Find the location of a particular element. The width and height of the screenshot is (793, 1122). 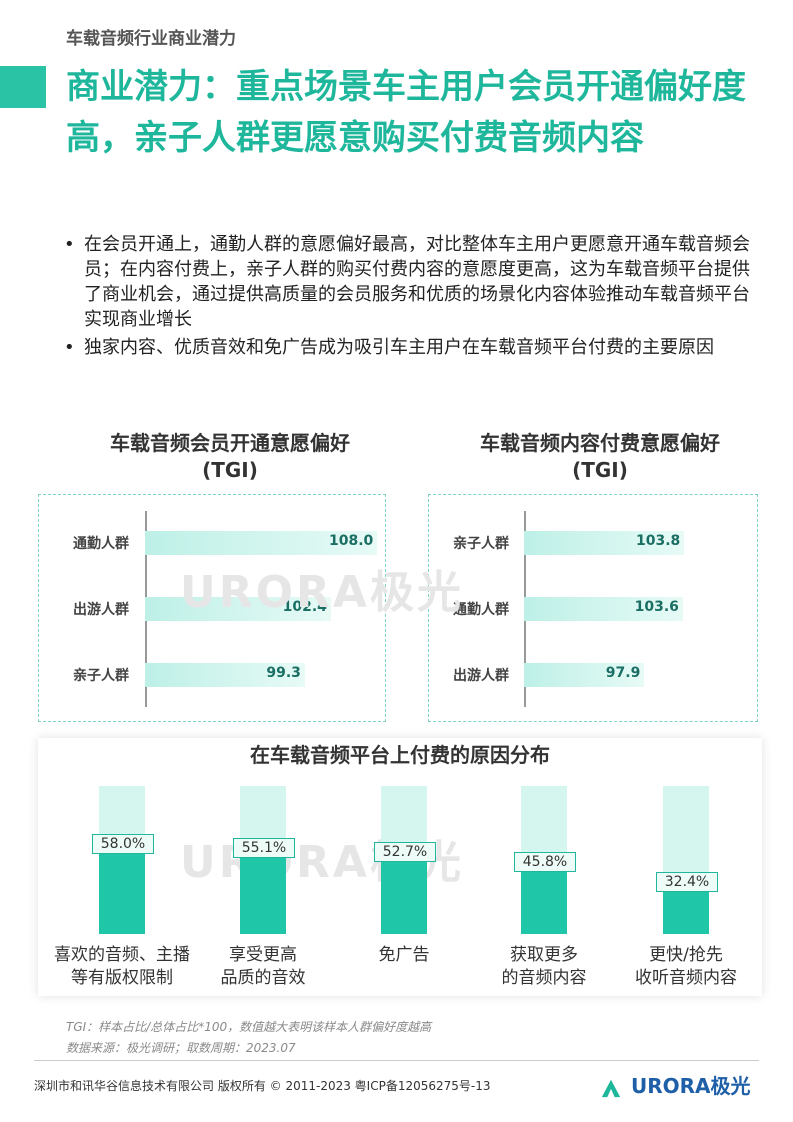

column-category-line: 收听音频内容 is located at coordinates (686, 978).